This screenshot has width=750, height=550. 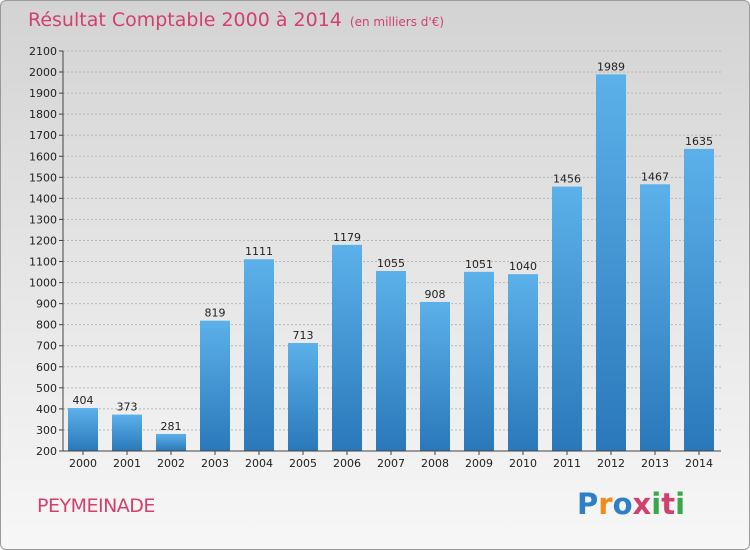 I want to click on logo-letter: x, so click(x=642, y=504).